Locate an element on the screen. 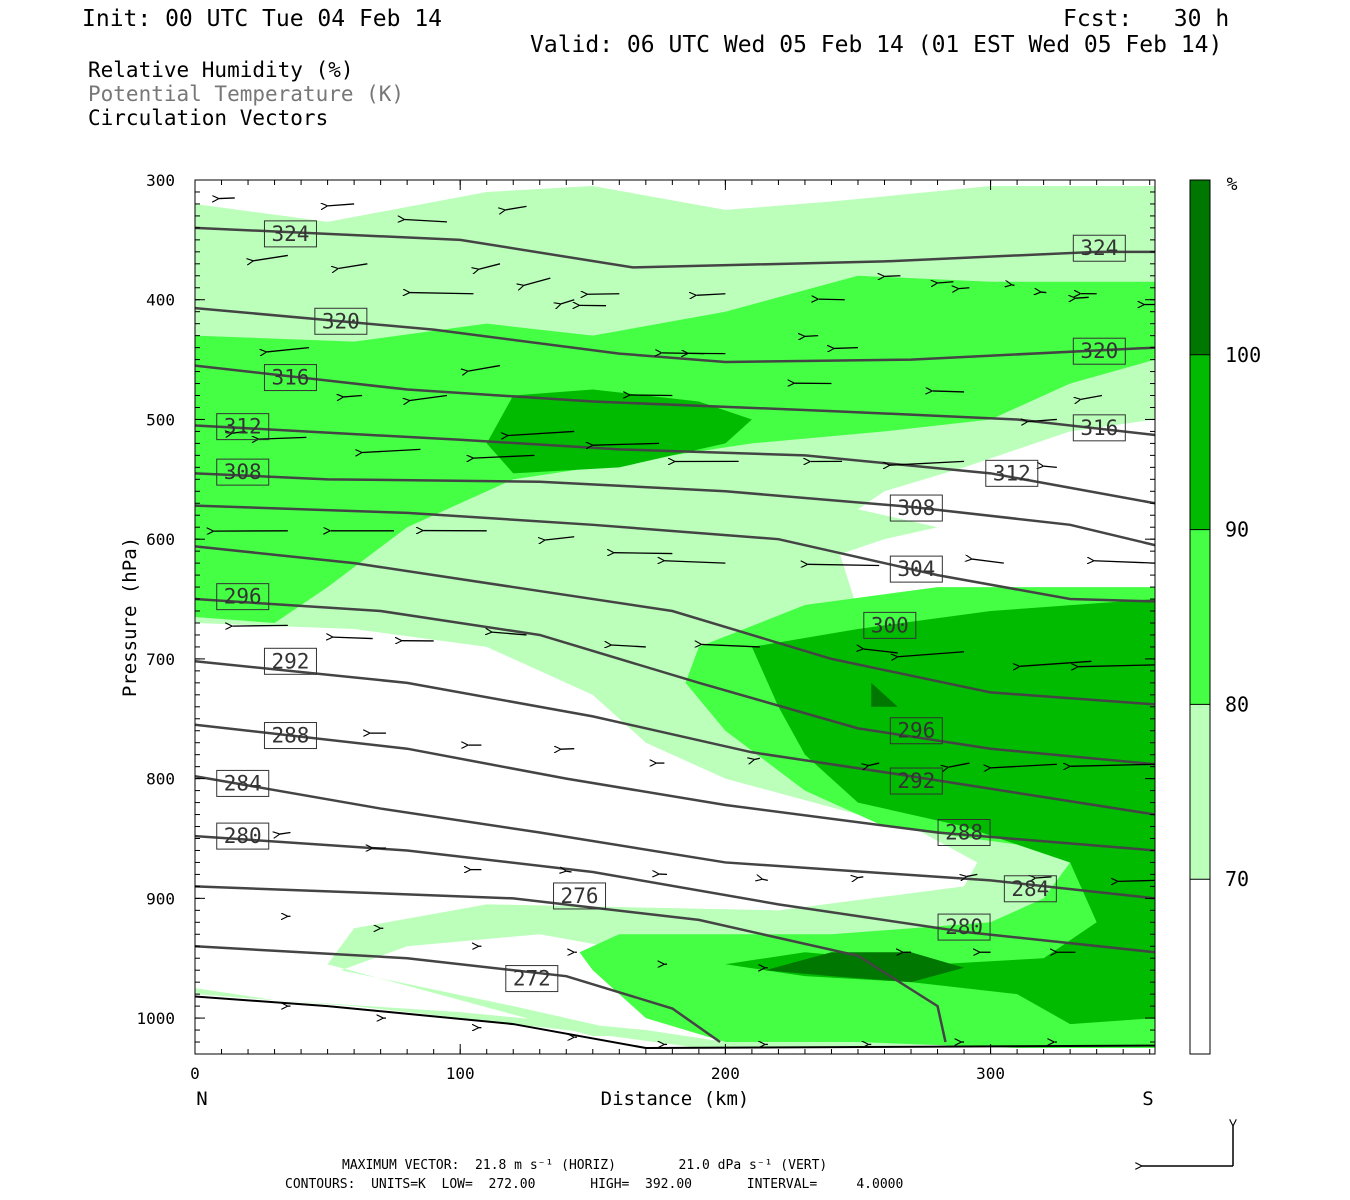 Image resolution: width=1350 pixels, height=1200 pixels. contour-label-312: 312 is located at coordinates (1012, 473).